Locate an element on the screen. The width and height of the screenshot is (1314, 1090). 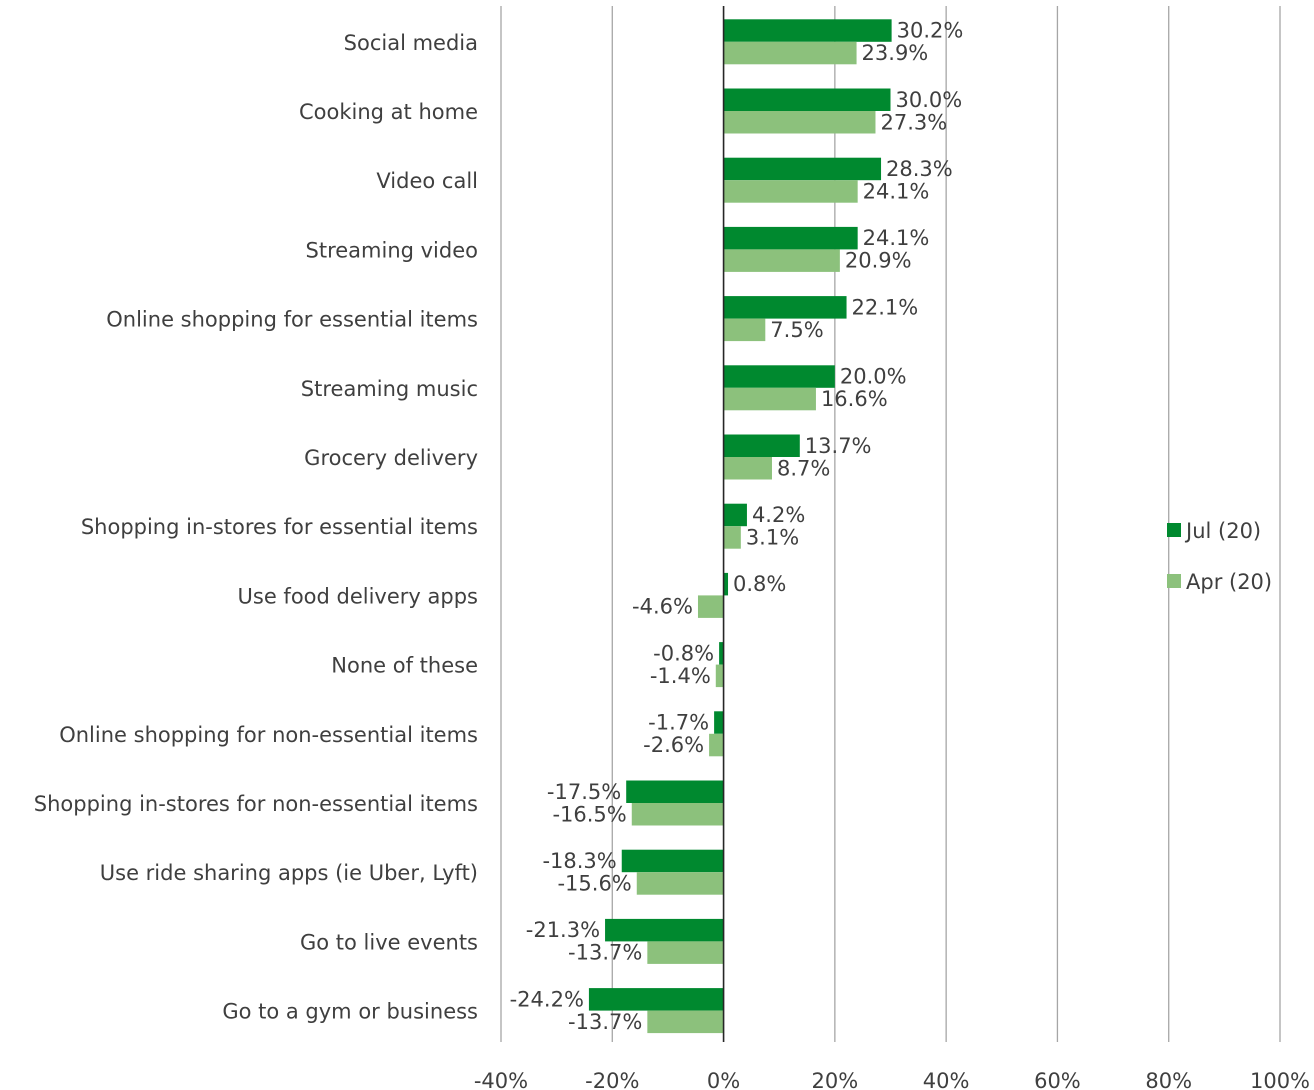
x-tick-label: 80% is located at coordinates (1168, 1079).